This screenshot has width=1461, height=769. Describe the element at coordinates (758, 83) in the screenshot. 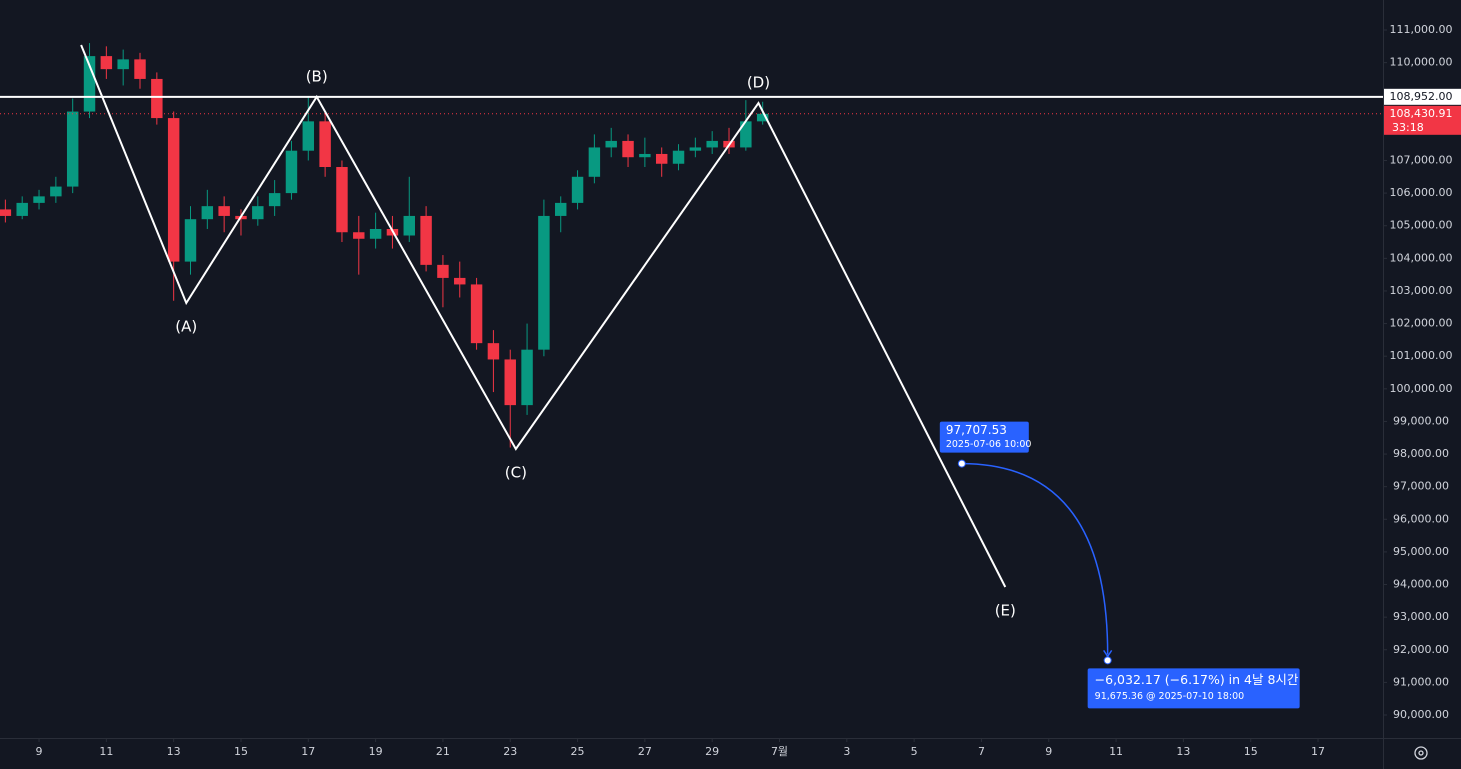

I see `wave-label: (D)` at that location.